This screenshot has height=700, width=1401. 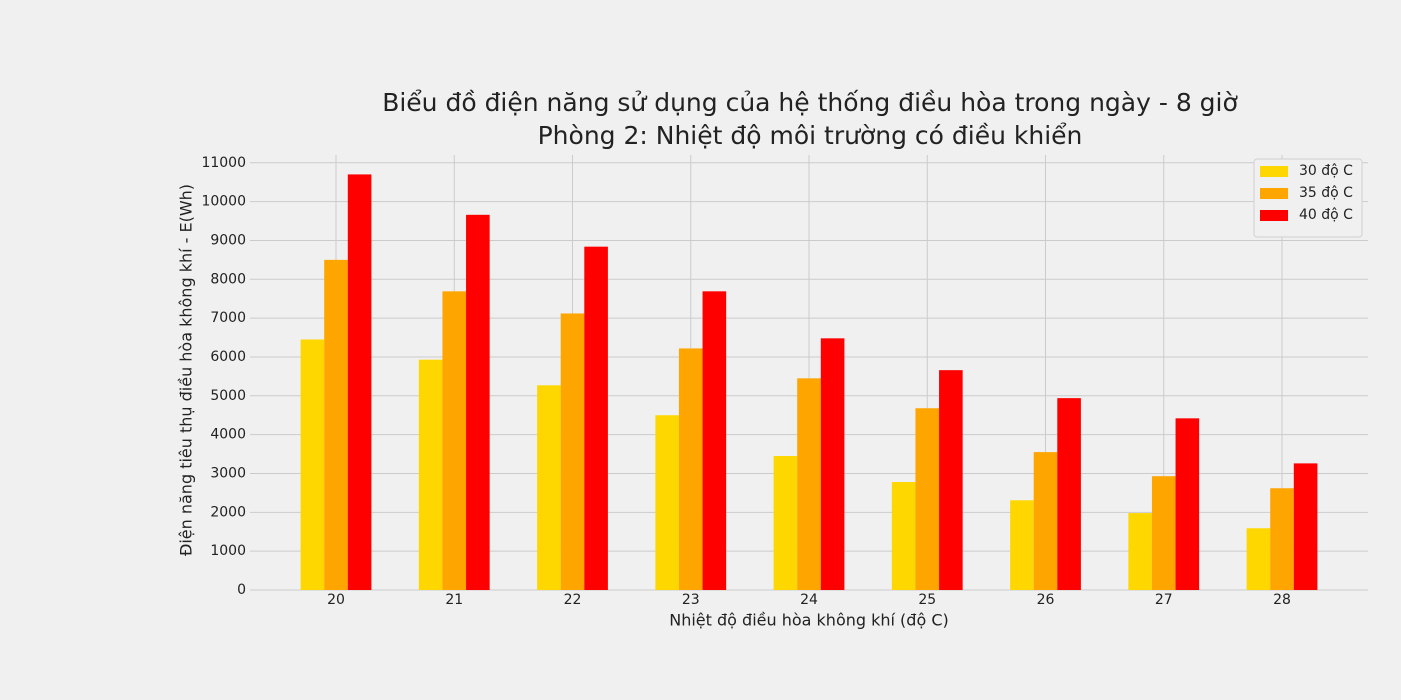 I want to click on x-tick-label: 26, so click(x=1046, y=600).